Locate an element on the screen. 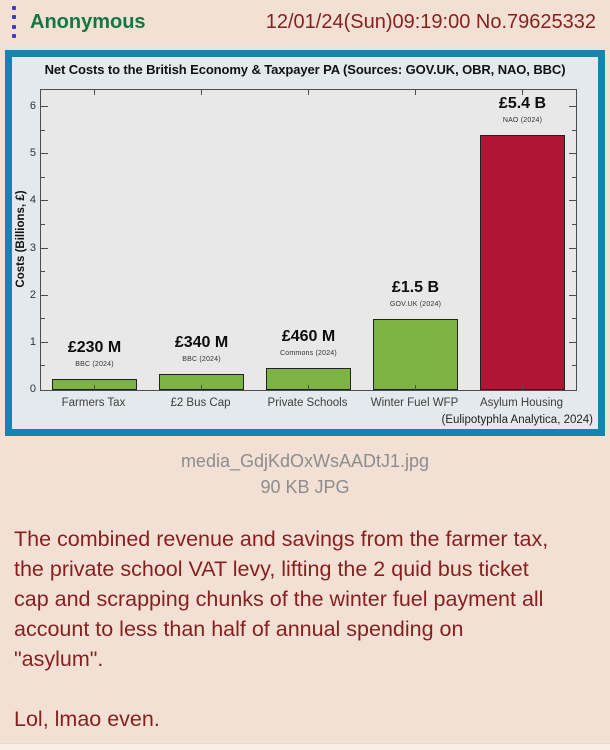  post-meta: 12/01/24(Sun)09:19:00 No.79625332 is located at coordinates (431, 22).